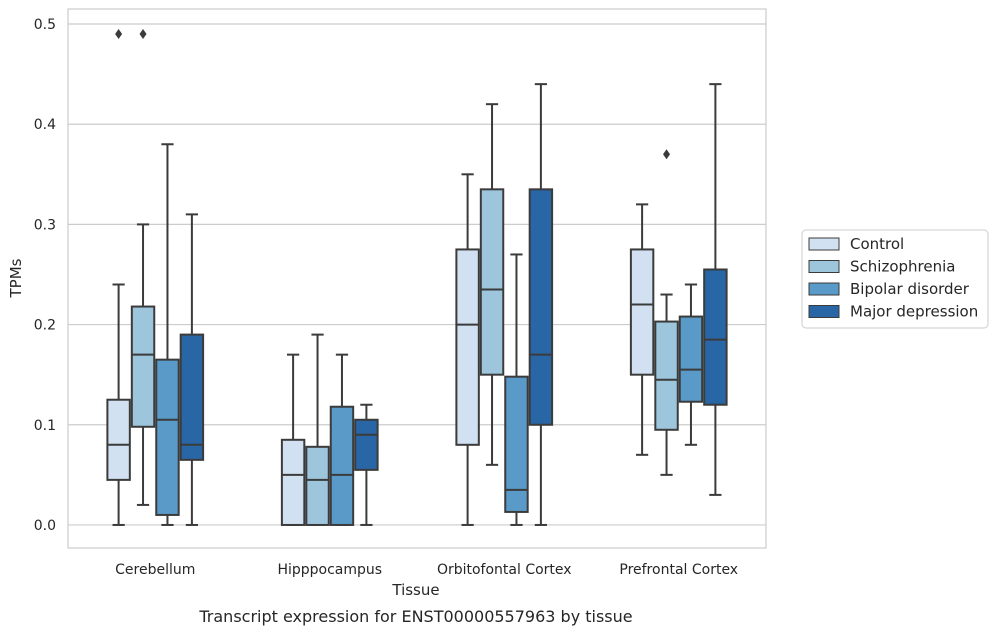  Describe the element at coordinates (415, 590) in the screenshot. I see `x-axis-title: Tissue` at that location.